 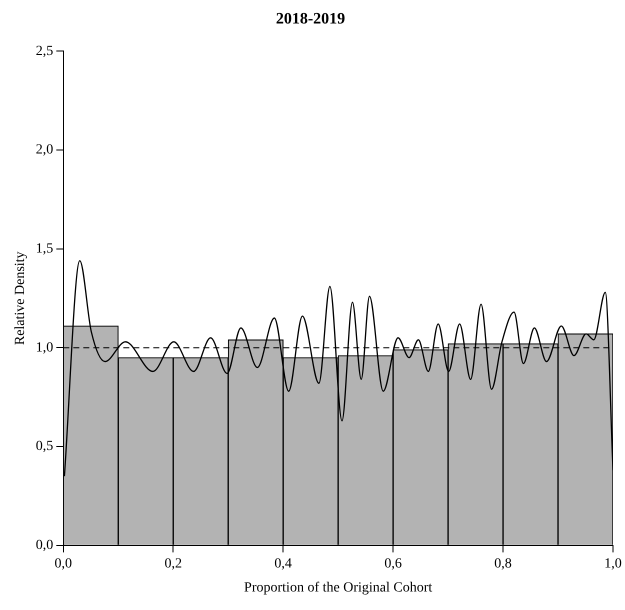 What do you see at coordinates (173, 564) in the screenshot?
I see `x-tick-label: 0,2` at bounding box center [173, 564].